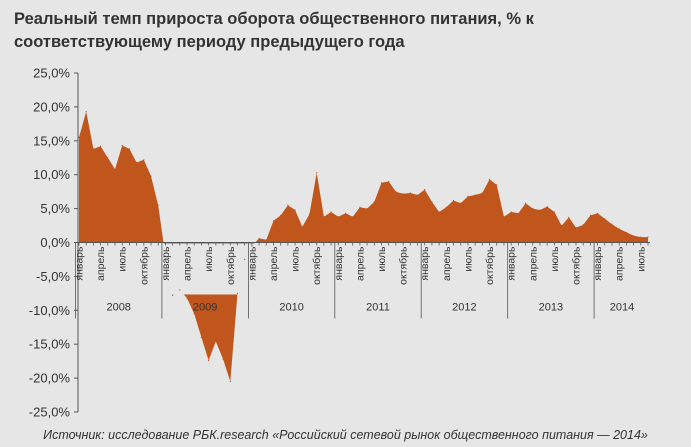  What do you see at coordinates (55, 208) in the screenshot?
I see `y-tick-label: 5,0%` at bounding box center [55, 208].